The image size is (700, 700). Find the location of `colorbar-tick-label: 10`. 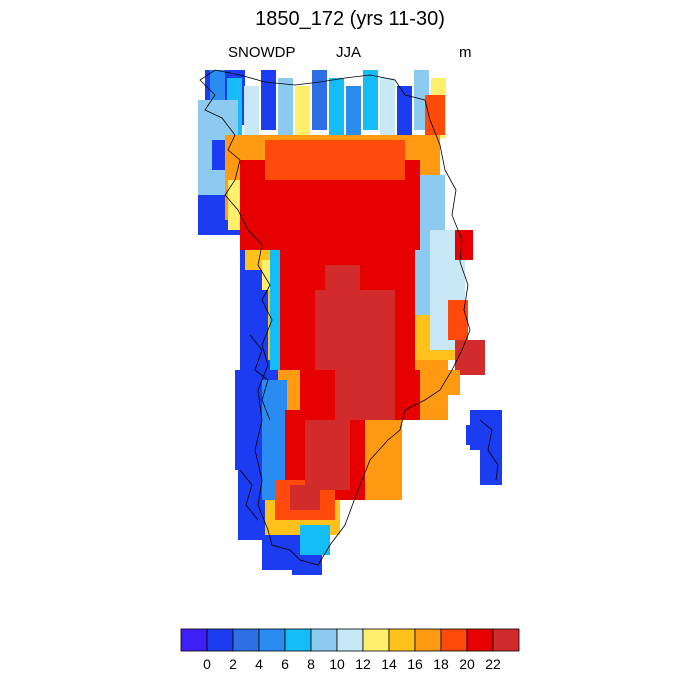

colorbar-tick-label: 10 is located at coordinates (337, 664).